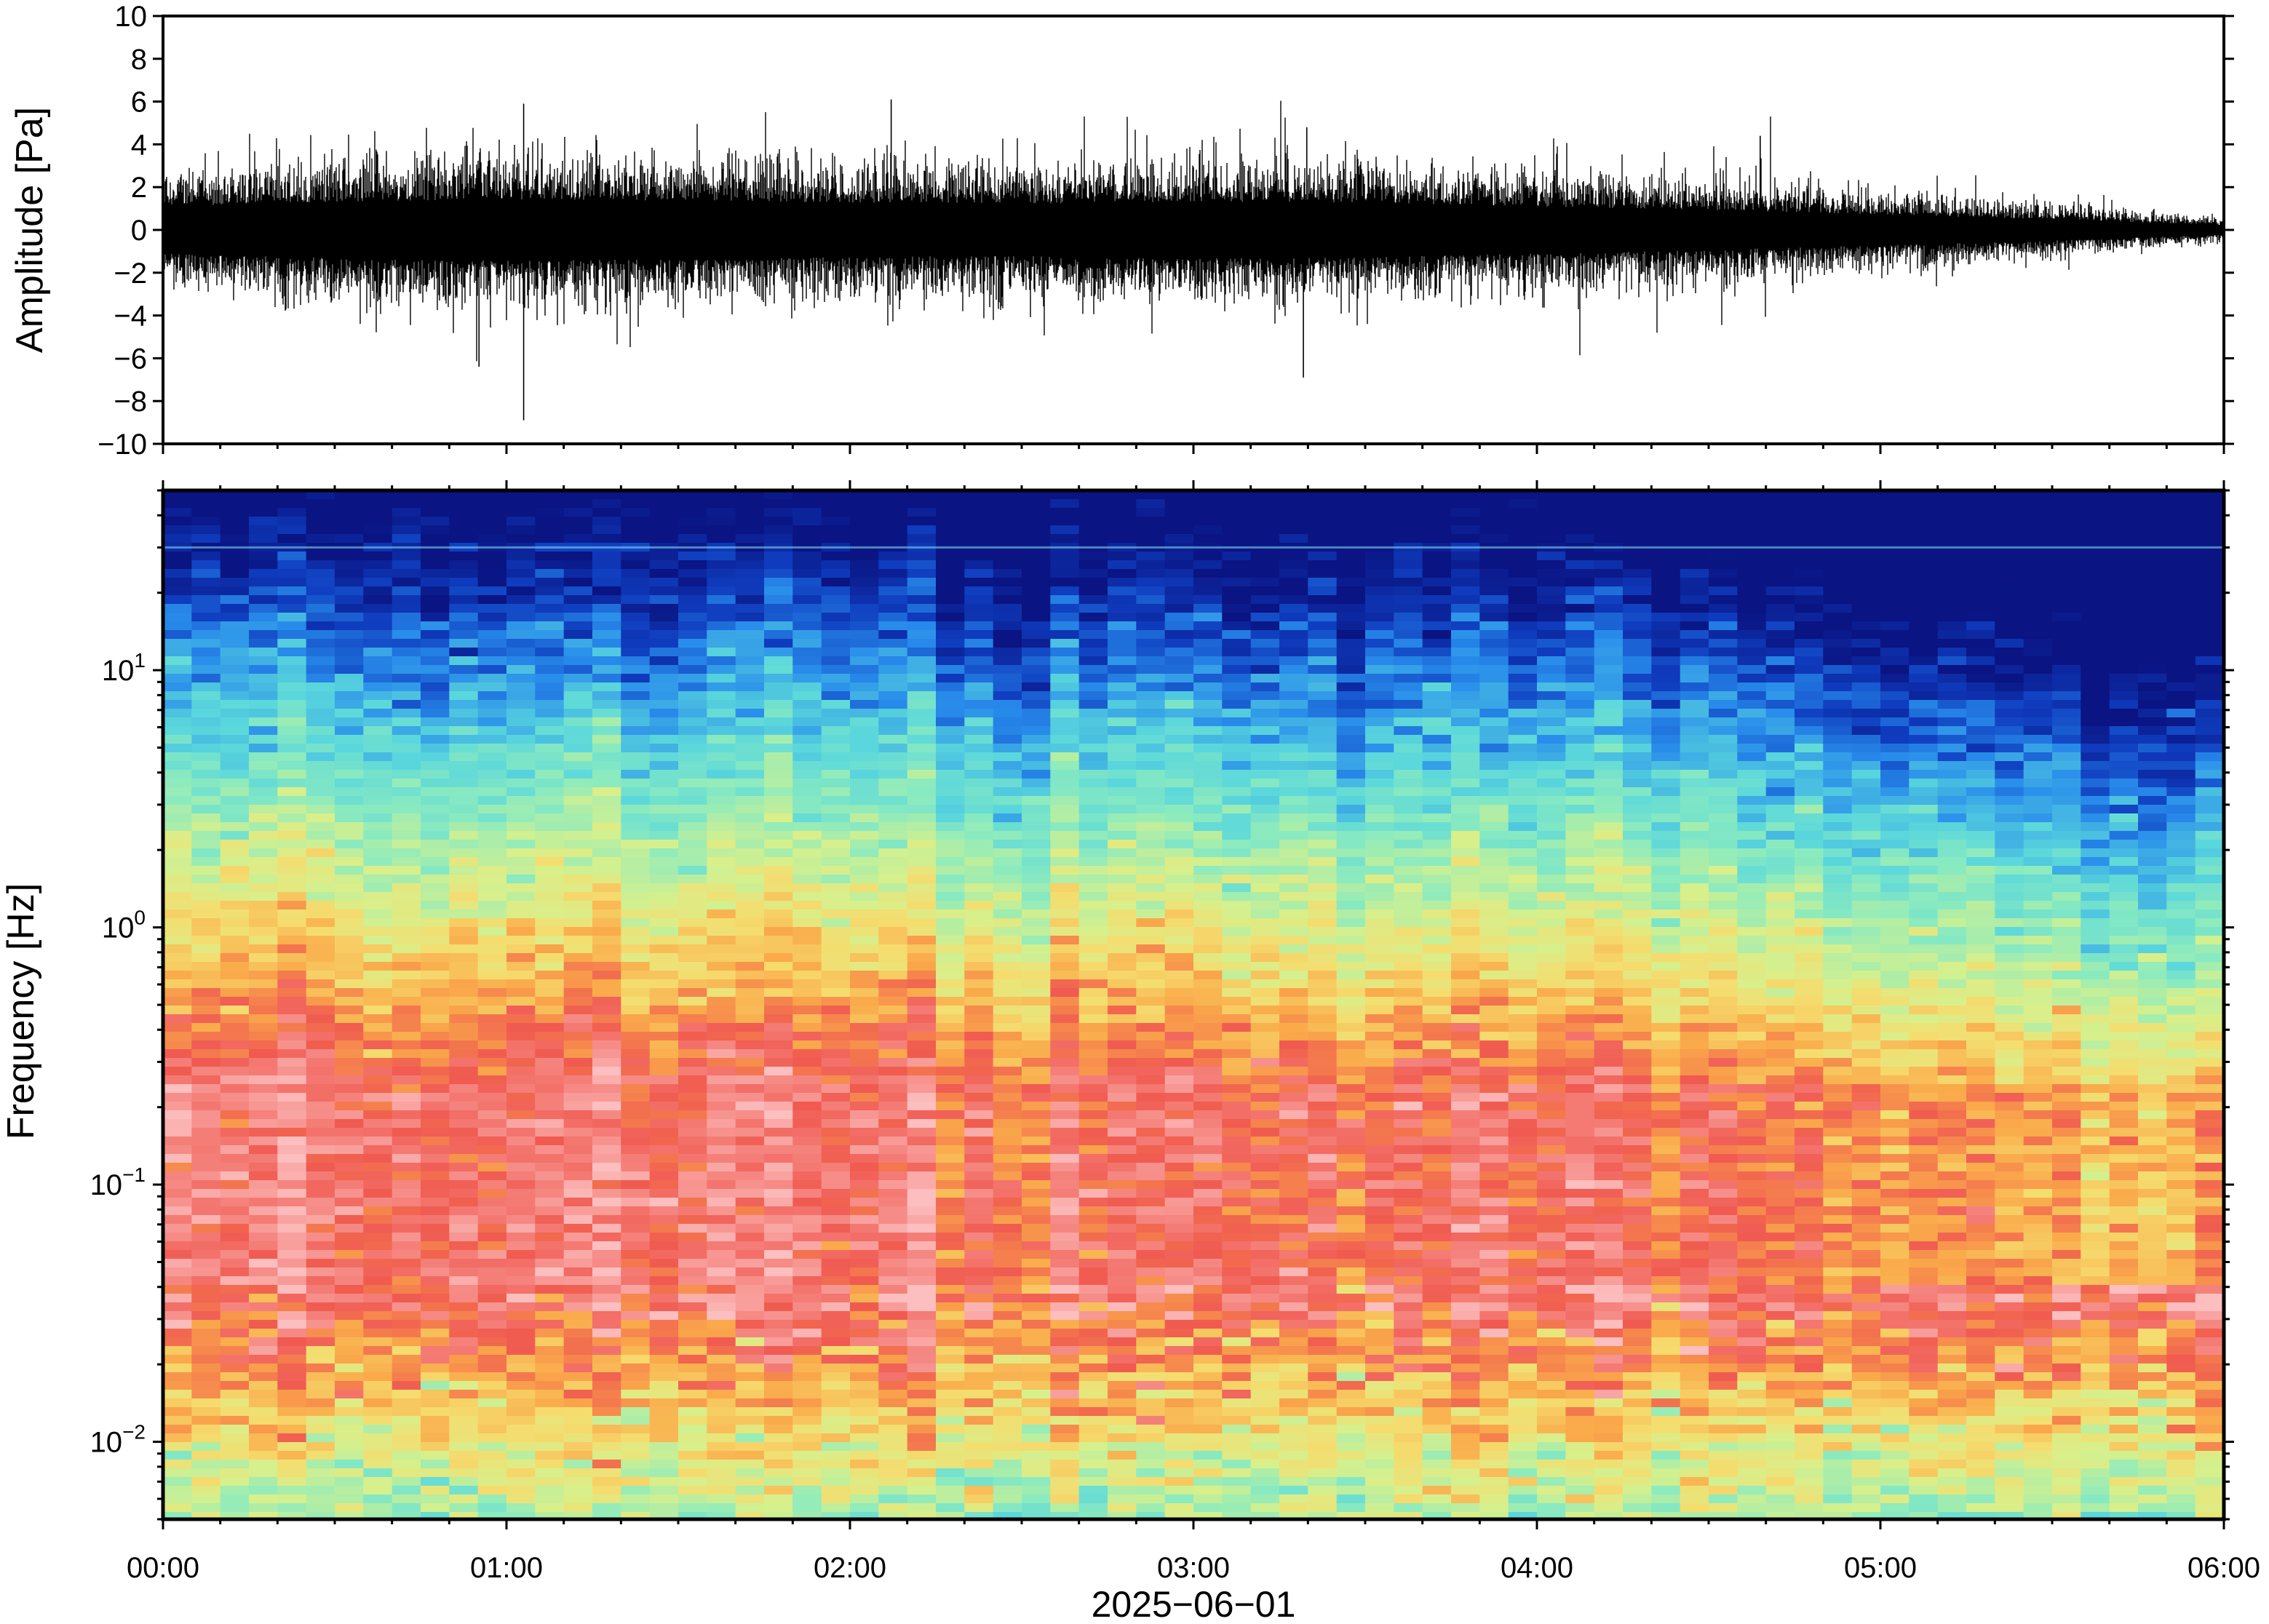 Image resolution: width=2269 pixels, height=1624 pixels. I want to click on spectrogram-xtick-label: 04:00, so click(1537, 1568).